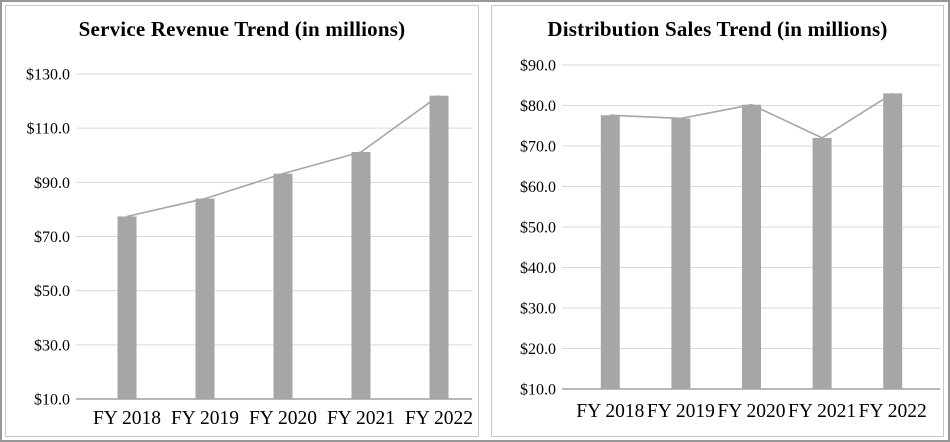 The width and height of the screenshot is (950, 442). Describe the element at coordinates (538, 349) in the screenshot. I see `y-axis-tick-label: $20.0` at that location.